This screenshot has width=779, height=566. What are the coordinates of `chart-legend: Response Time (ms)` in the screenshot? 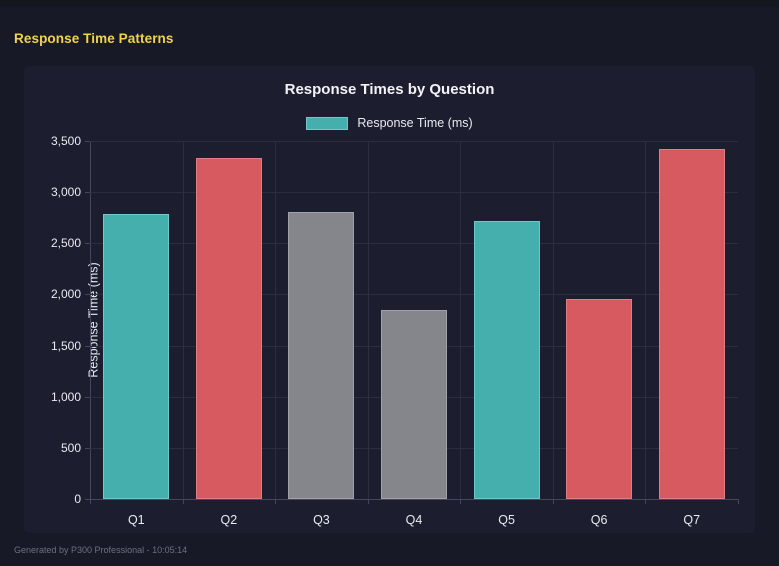 It's located at (389, 123).